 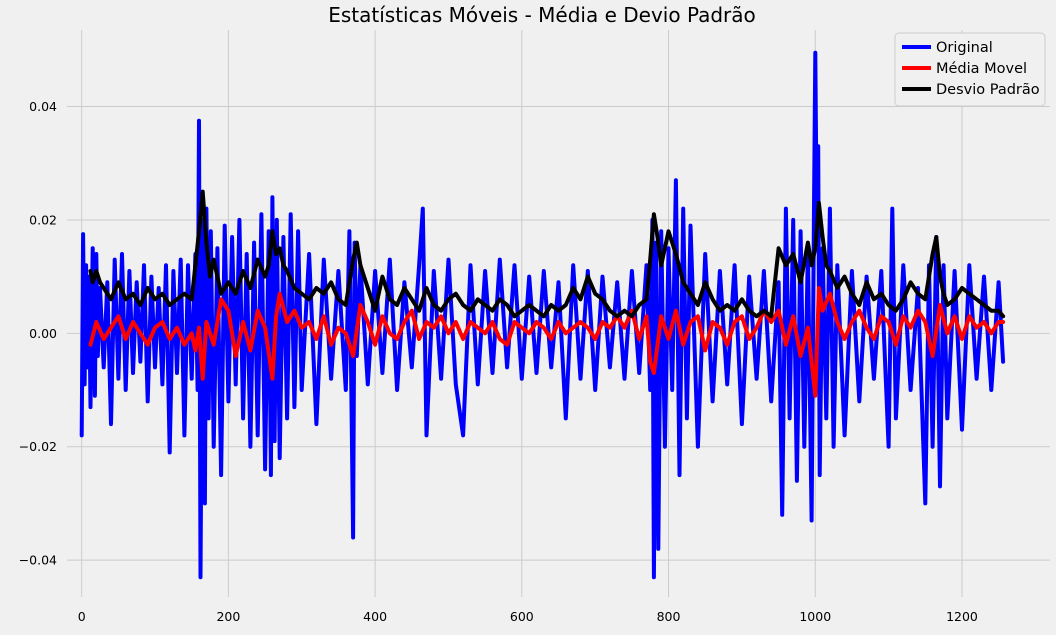 I want to click on x-tick-label: 400, so click(x=375, y=616).